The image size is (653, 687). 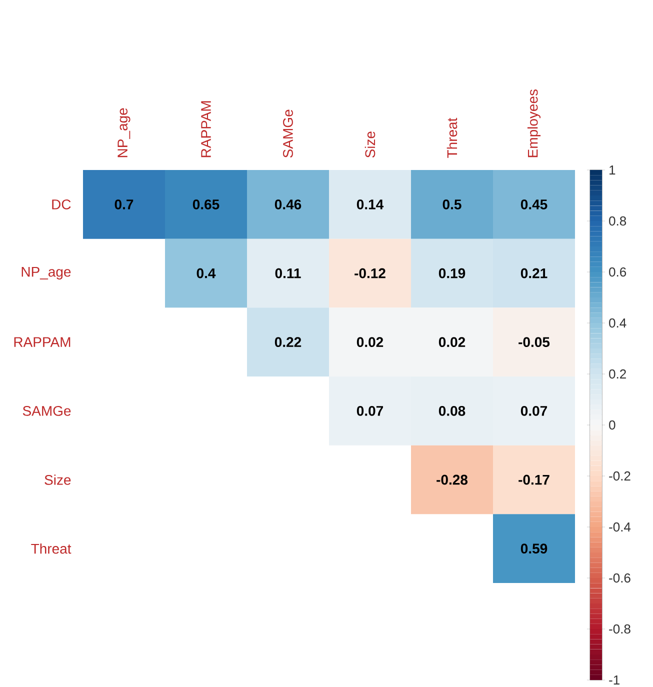 I want to click on data-label: -0.12, so click(x=370, y=273).